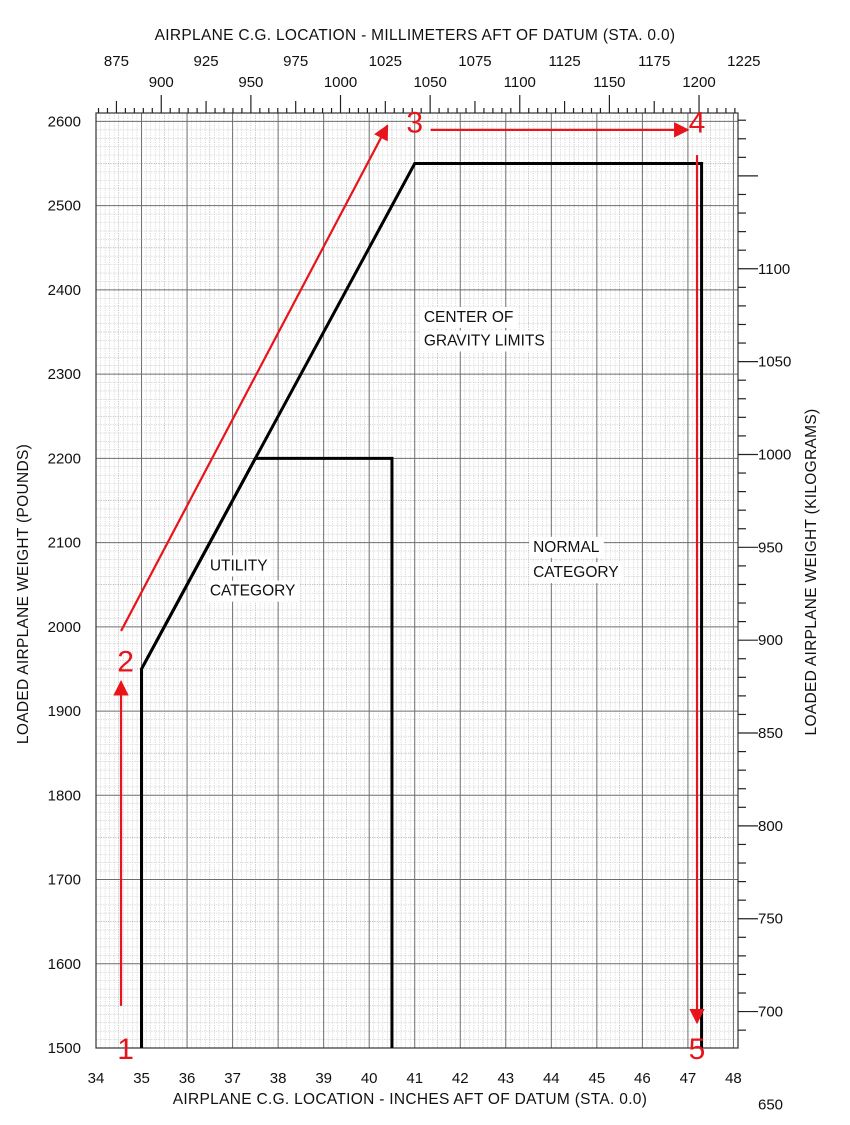 This screenshot has height=1125, width=850. What do you see at coordinates (770, 826) in the screenshot?
I see `y2-tick-label: 800` at bounding box center [770, 826].